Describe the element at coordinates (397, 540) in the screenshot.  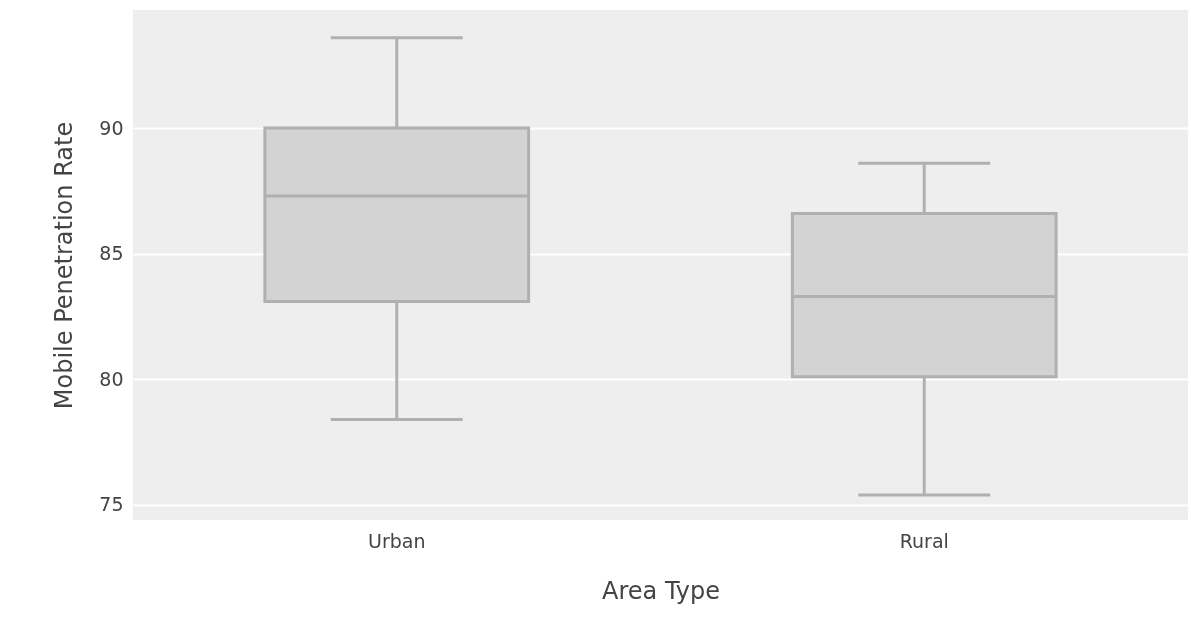
I see `x-tick-label: Urban` at that location.